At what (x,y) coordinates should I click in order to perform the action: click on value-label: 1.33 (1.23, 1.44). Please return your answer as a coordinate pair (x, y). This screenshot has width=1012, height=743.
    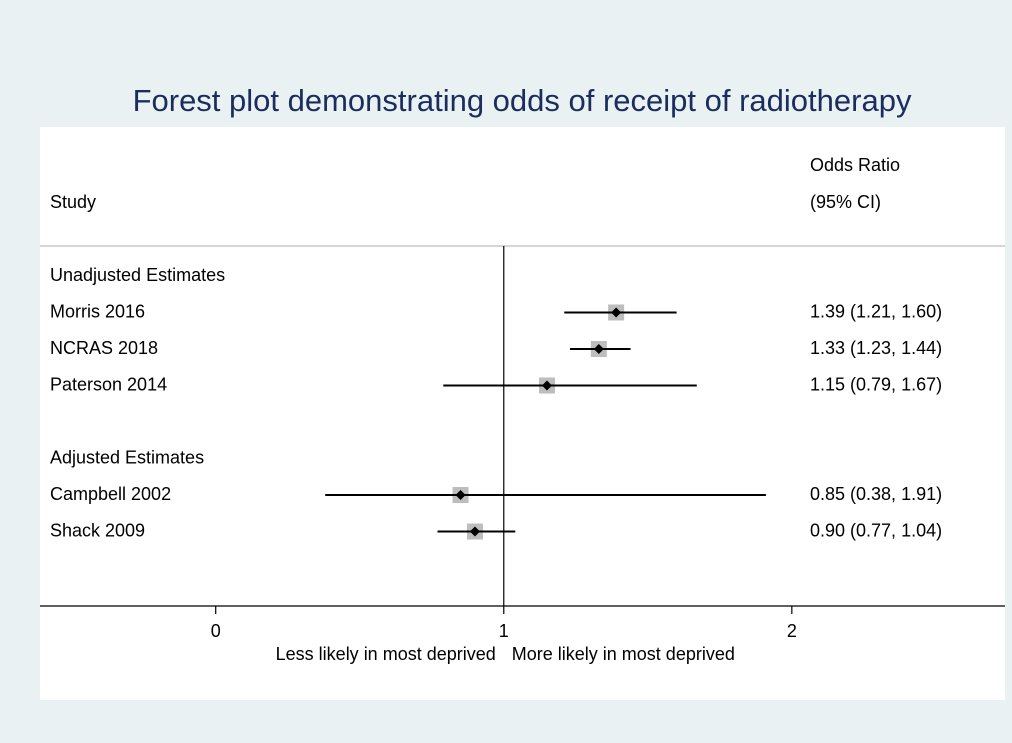
    Looking at the image, I should click on (876, 348).